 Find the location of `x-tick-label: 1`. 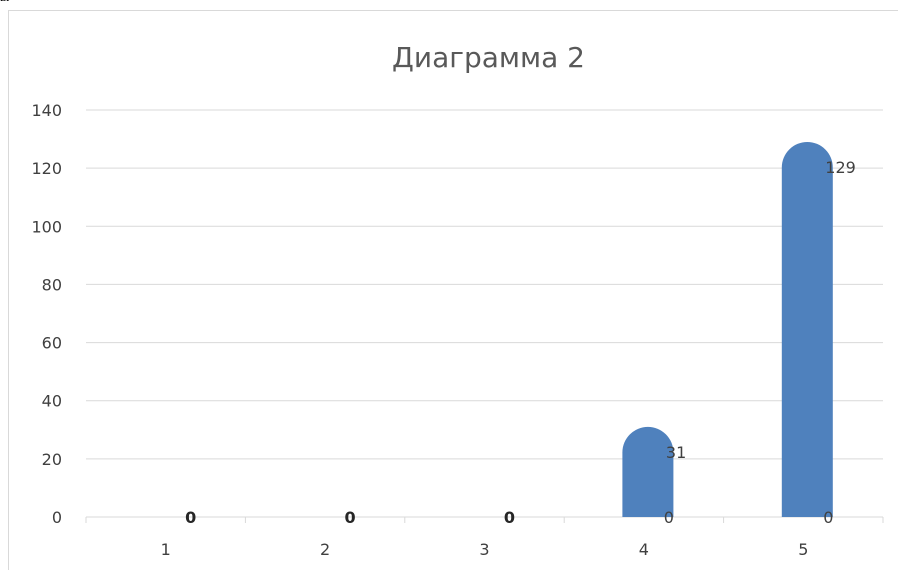

x-tick-label: 1 is located at coordinates (166, 549).